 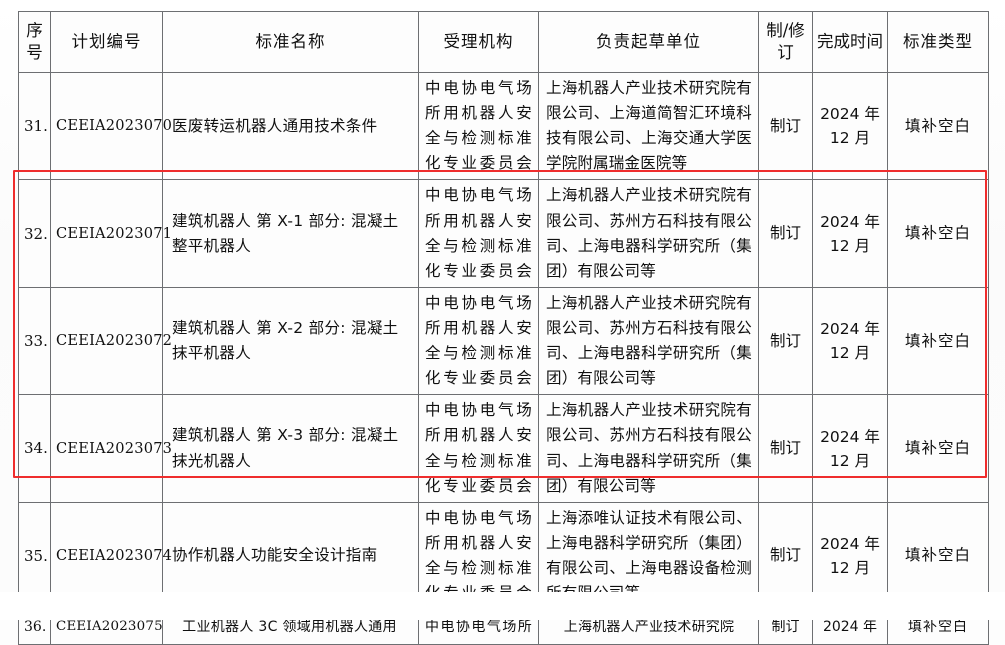 I want to click on column-header-completion-time: 完成时间, so click(x=850, y=42).